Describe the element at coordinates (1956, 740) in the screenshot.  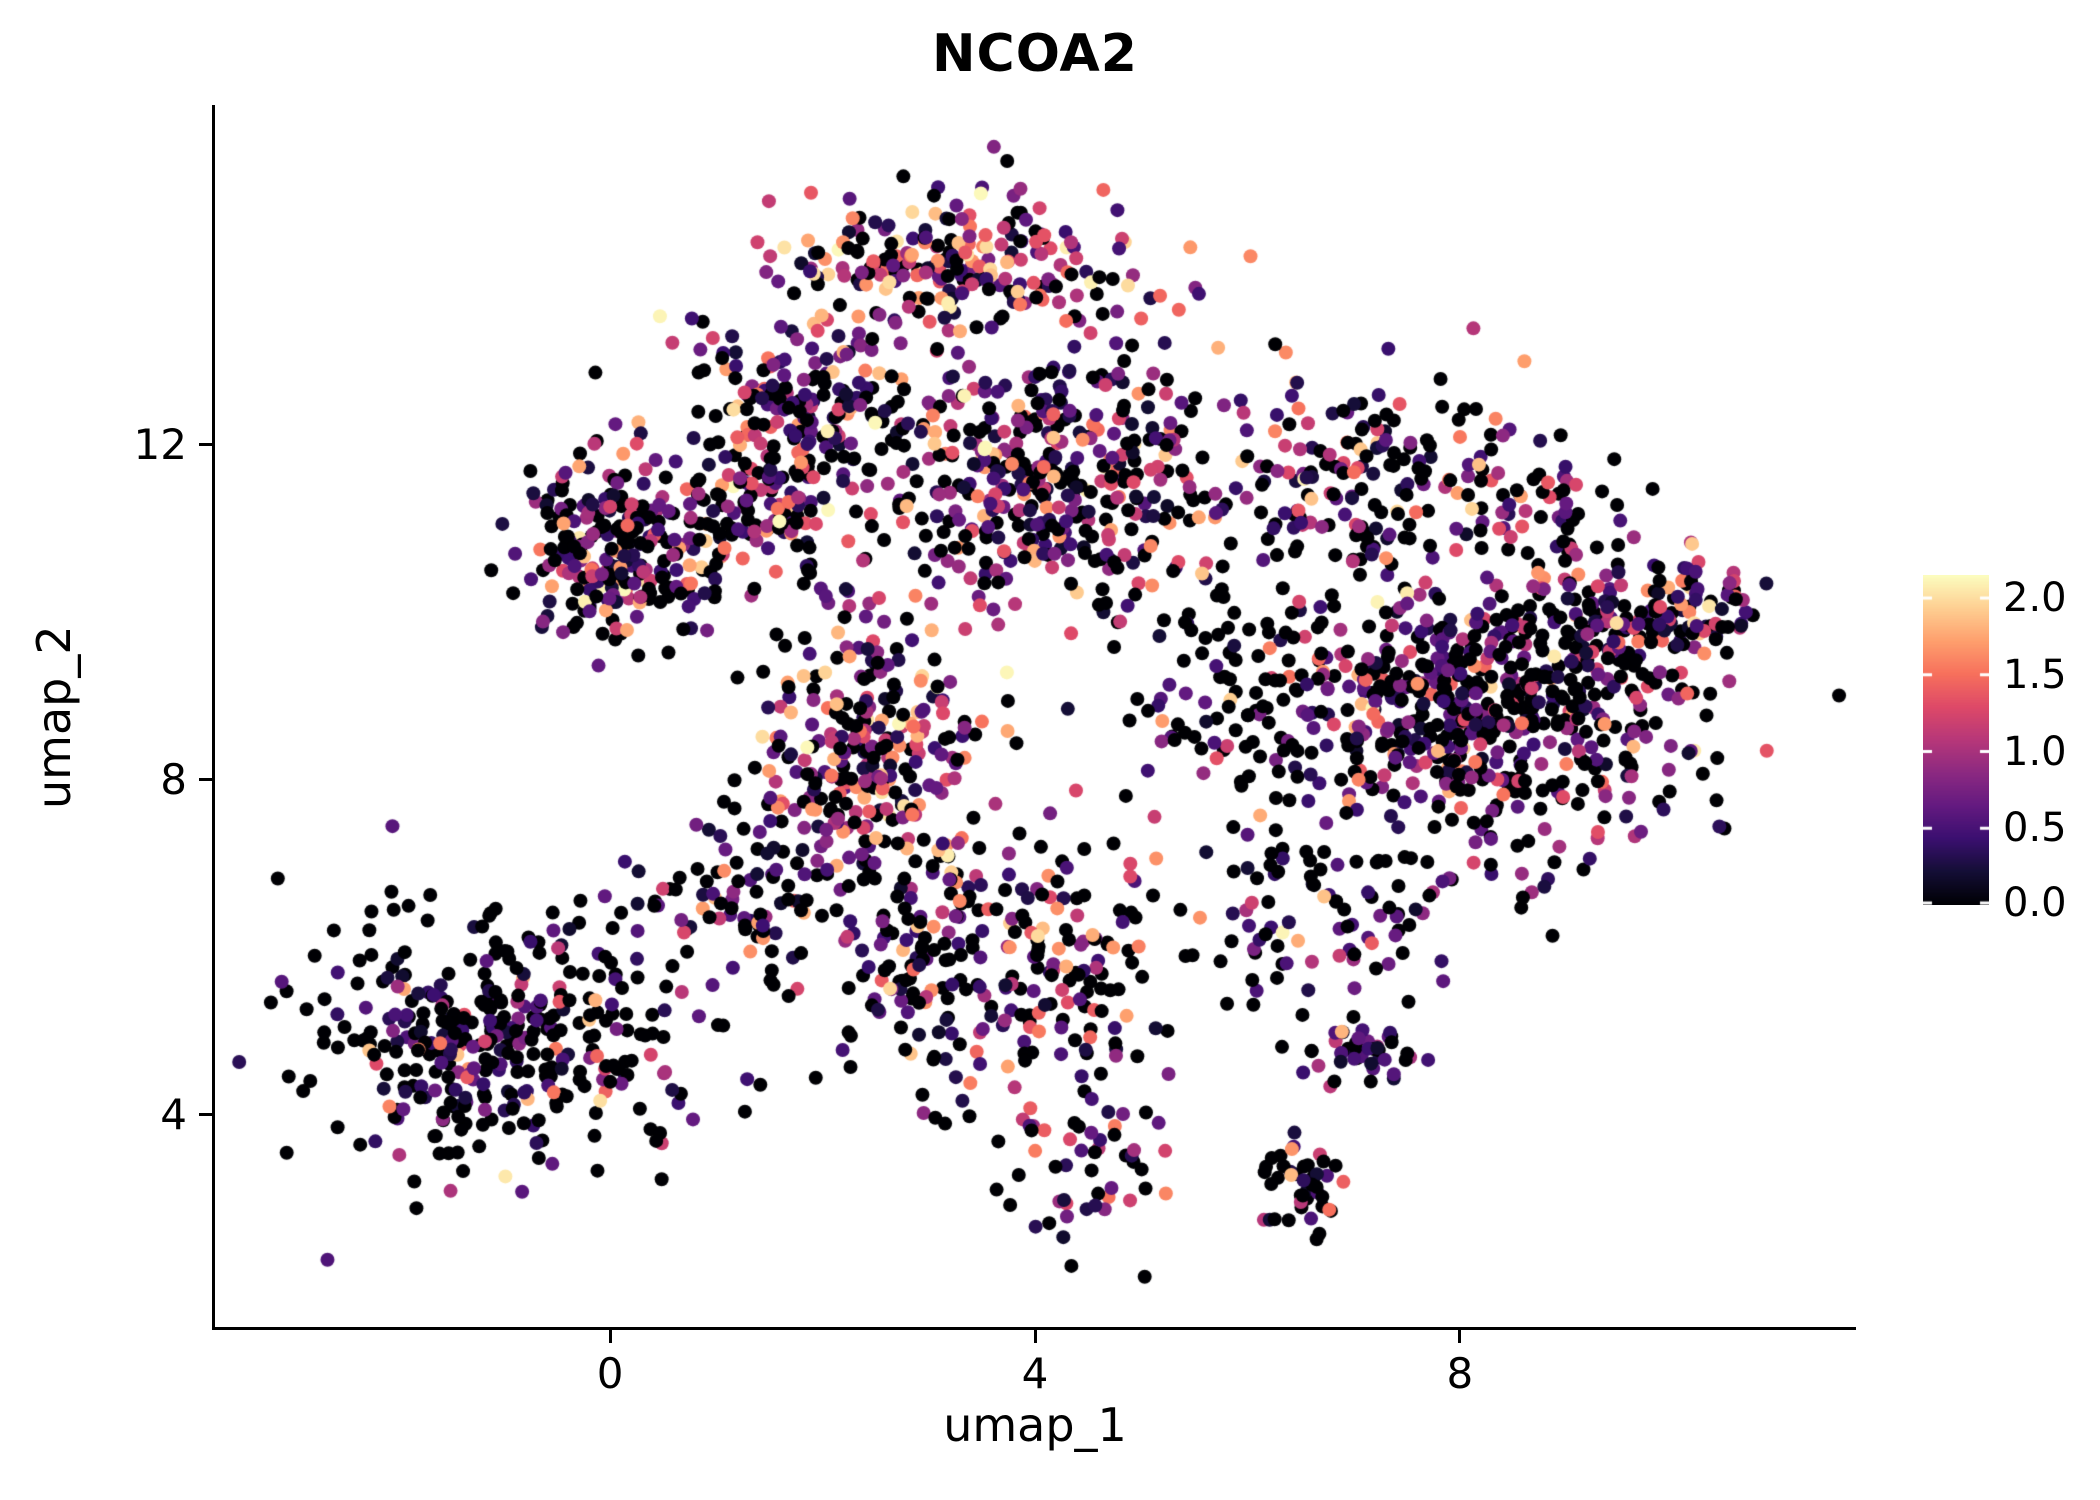
I see `colorbar-gradient` at that location.